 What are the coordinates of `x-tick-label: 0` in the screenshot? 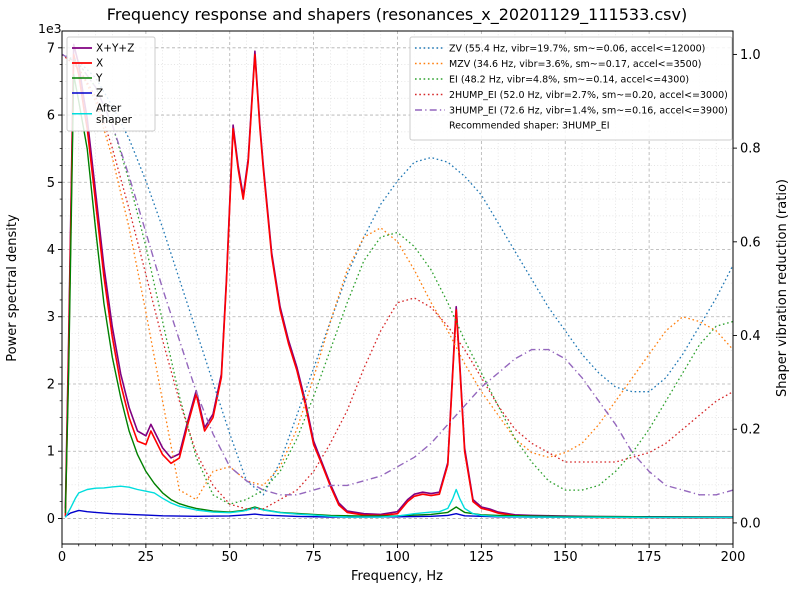 It's located at (62, 557).